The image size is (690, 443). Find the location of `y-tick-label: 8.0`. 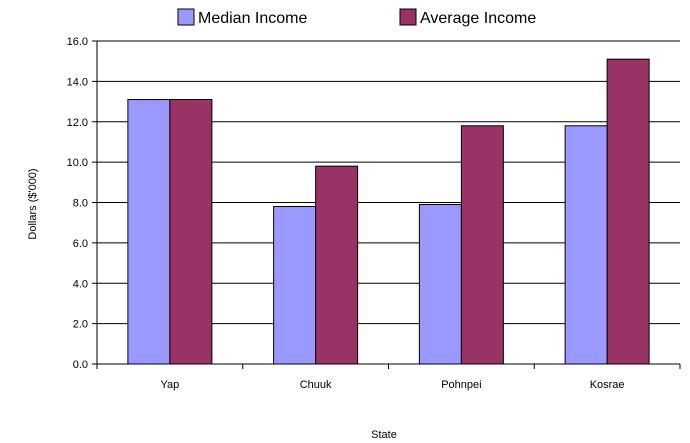

y-tick-label: 8.0 is located at coordinates (80, 204).